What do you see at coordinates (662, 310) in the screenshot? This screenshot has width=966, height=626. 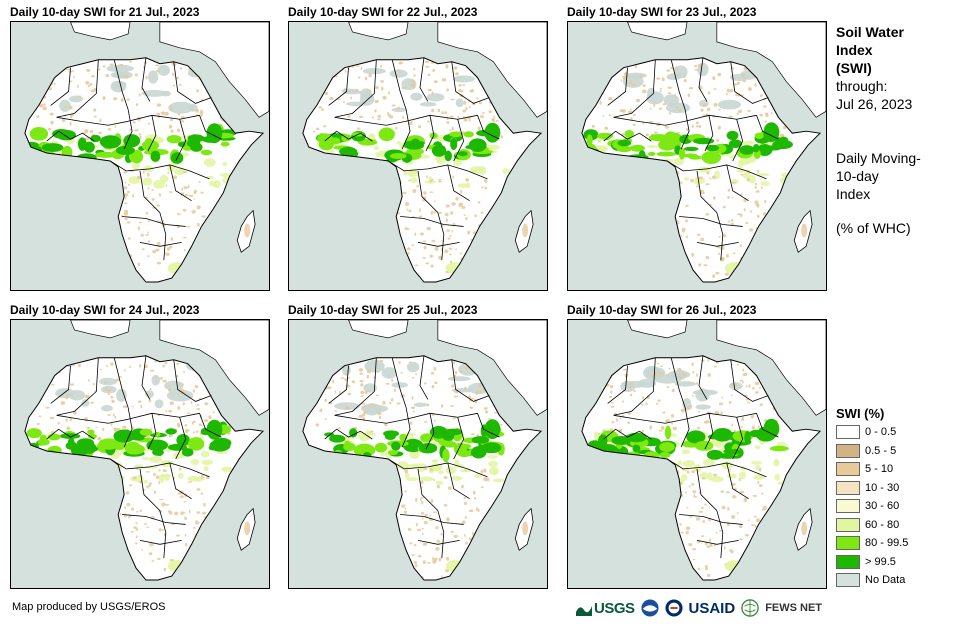 I see `panel-title: Daily 10-day SWI for 26 Jul., 2023` at bounding box center [662, 310].